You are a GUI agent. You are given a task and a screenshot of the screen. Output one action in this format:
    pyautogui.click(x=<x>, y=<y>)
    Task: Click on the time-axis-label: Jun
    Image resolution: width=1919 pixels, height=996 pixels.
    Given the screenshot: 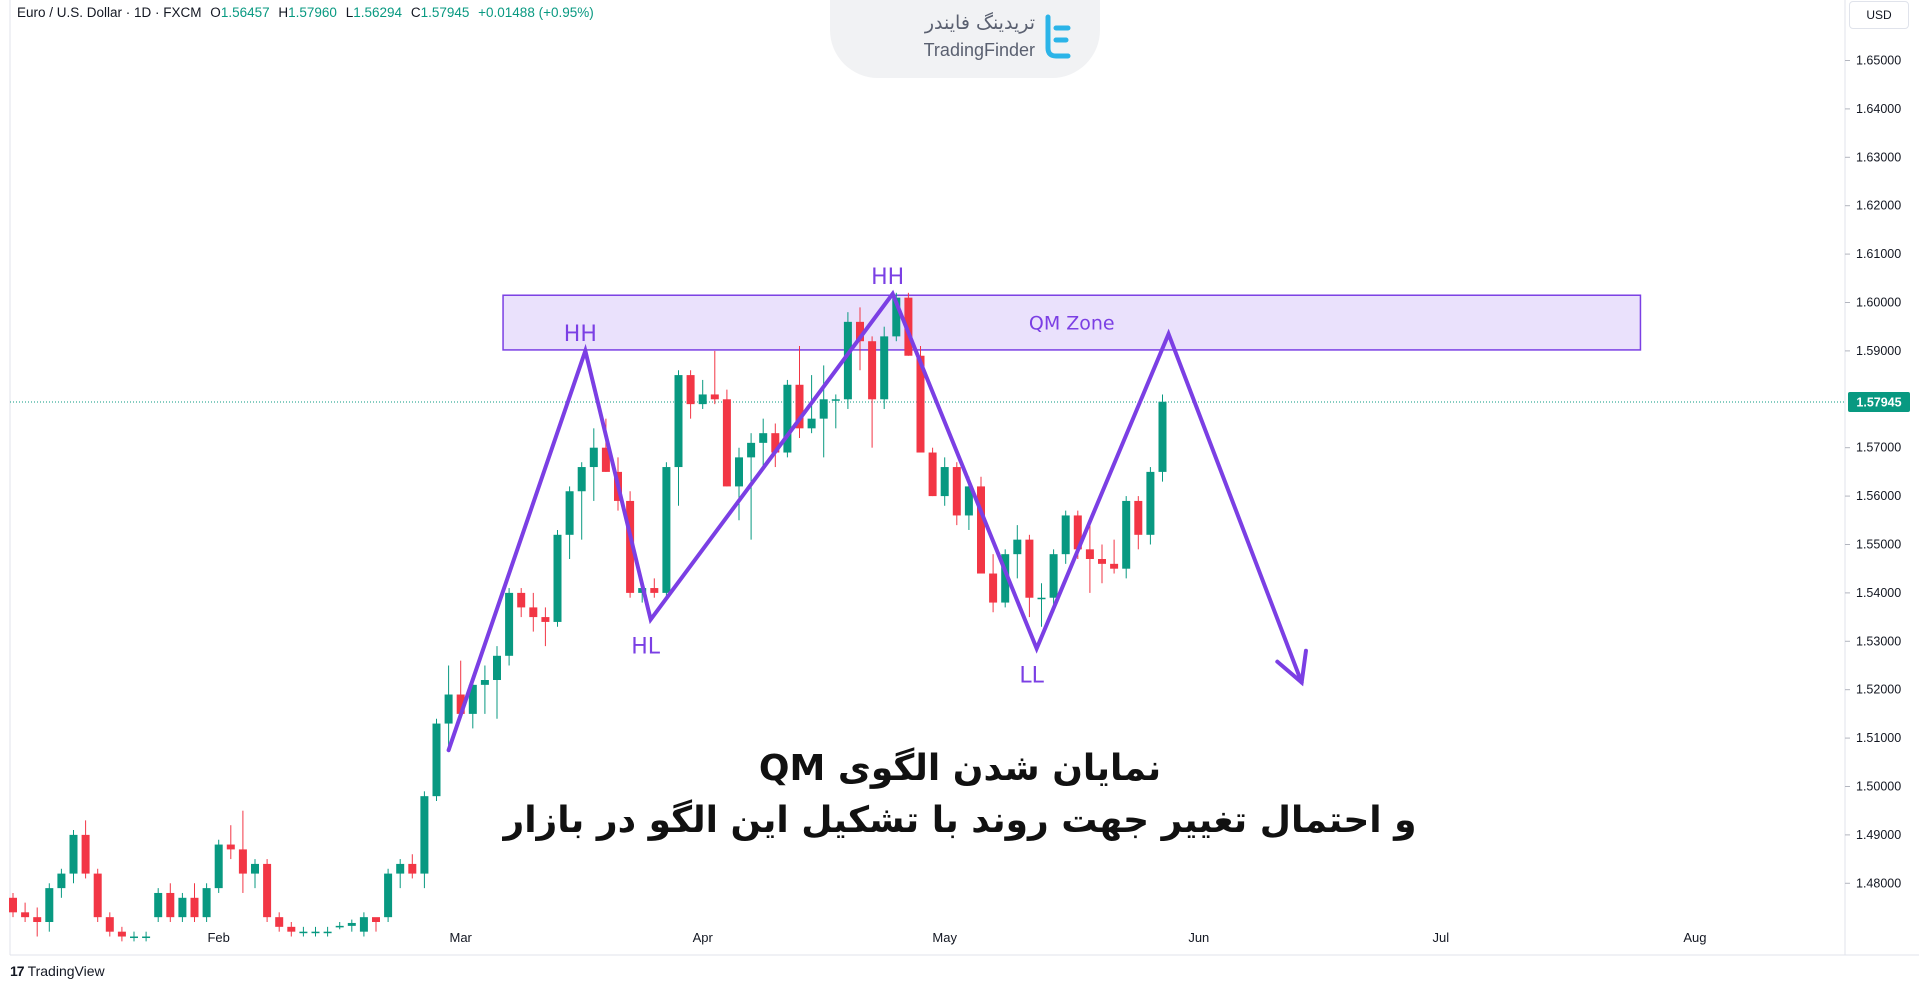 What is the action you would take?
    pyautogui.click(x=1198, y=937)
    